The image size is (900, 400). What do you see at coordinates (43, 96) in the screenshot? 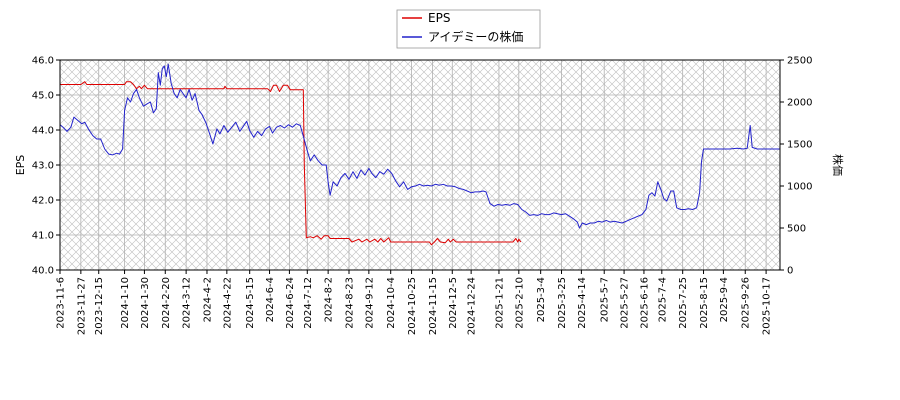
I see `left-tick-label: 45.0` at bounding box center [43, 96].